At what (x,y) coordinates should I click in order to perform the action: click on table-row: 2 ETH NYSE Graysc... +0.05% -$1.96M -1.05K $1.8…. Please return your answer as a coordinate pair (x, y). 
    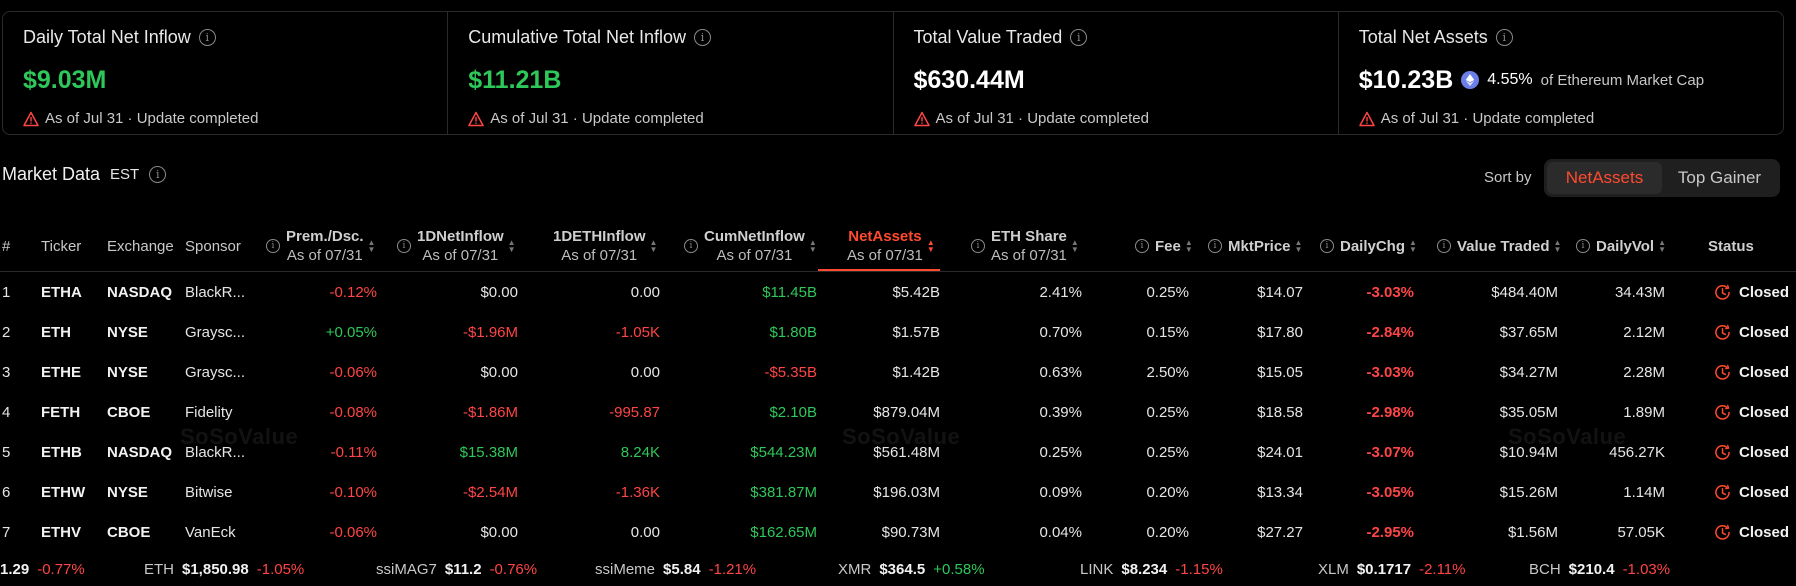
    Looking at the image, I should click on (898, 332).